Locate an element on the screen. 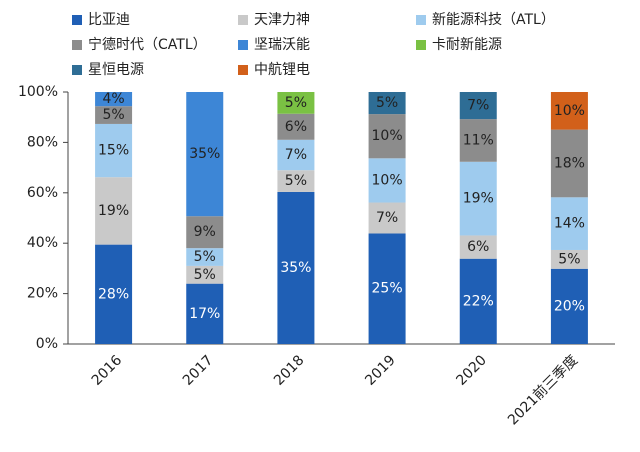 The height and width of the screenshot is (452, 640). x-tick-label: 2019 is located at coordinates (380, 370).